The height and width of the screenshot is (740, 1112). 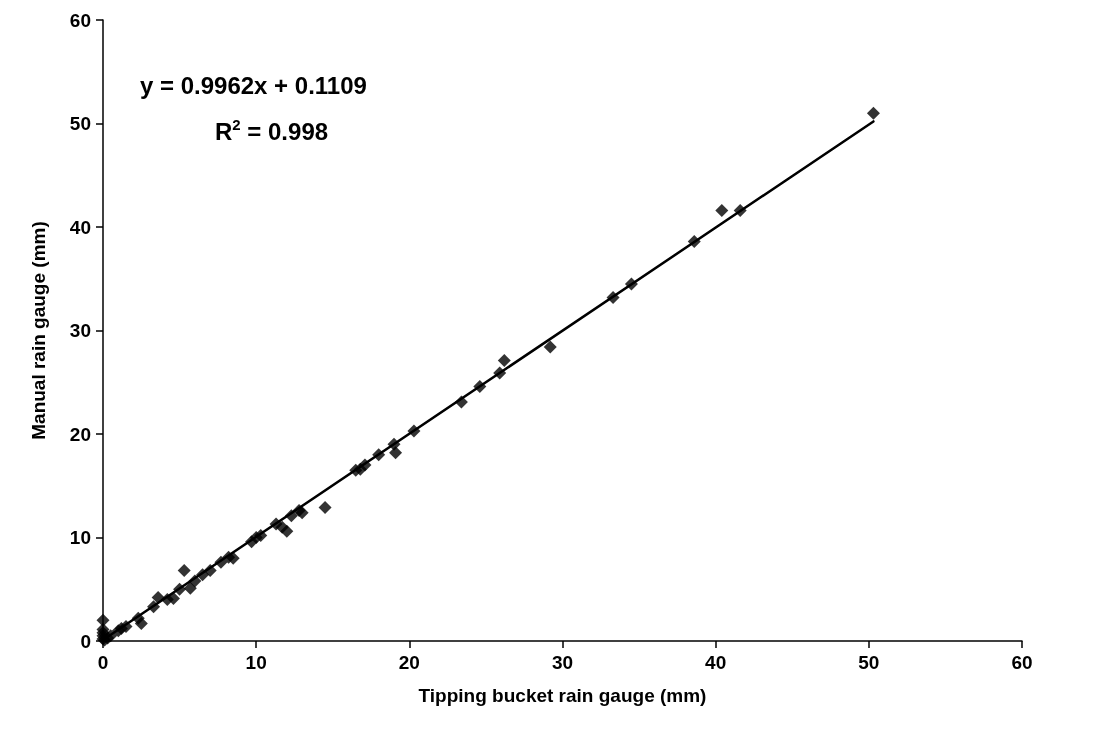 I want to click on y-axis-title: Manual rain gauge (mm), so click(x=38, y=330).